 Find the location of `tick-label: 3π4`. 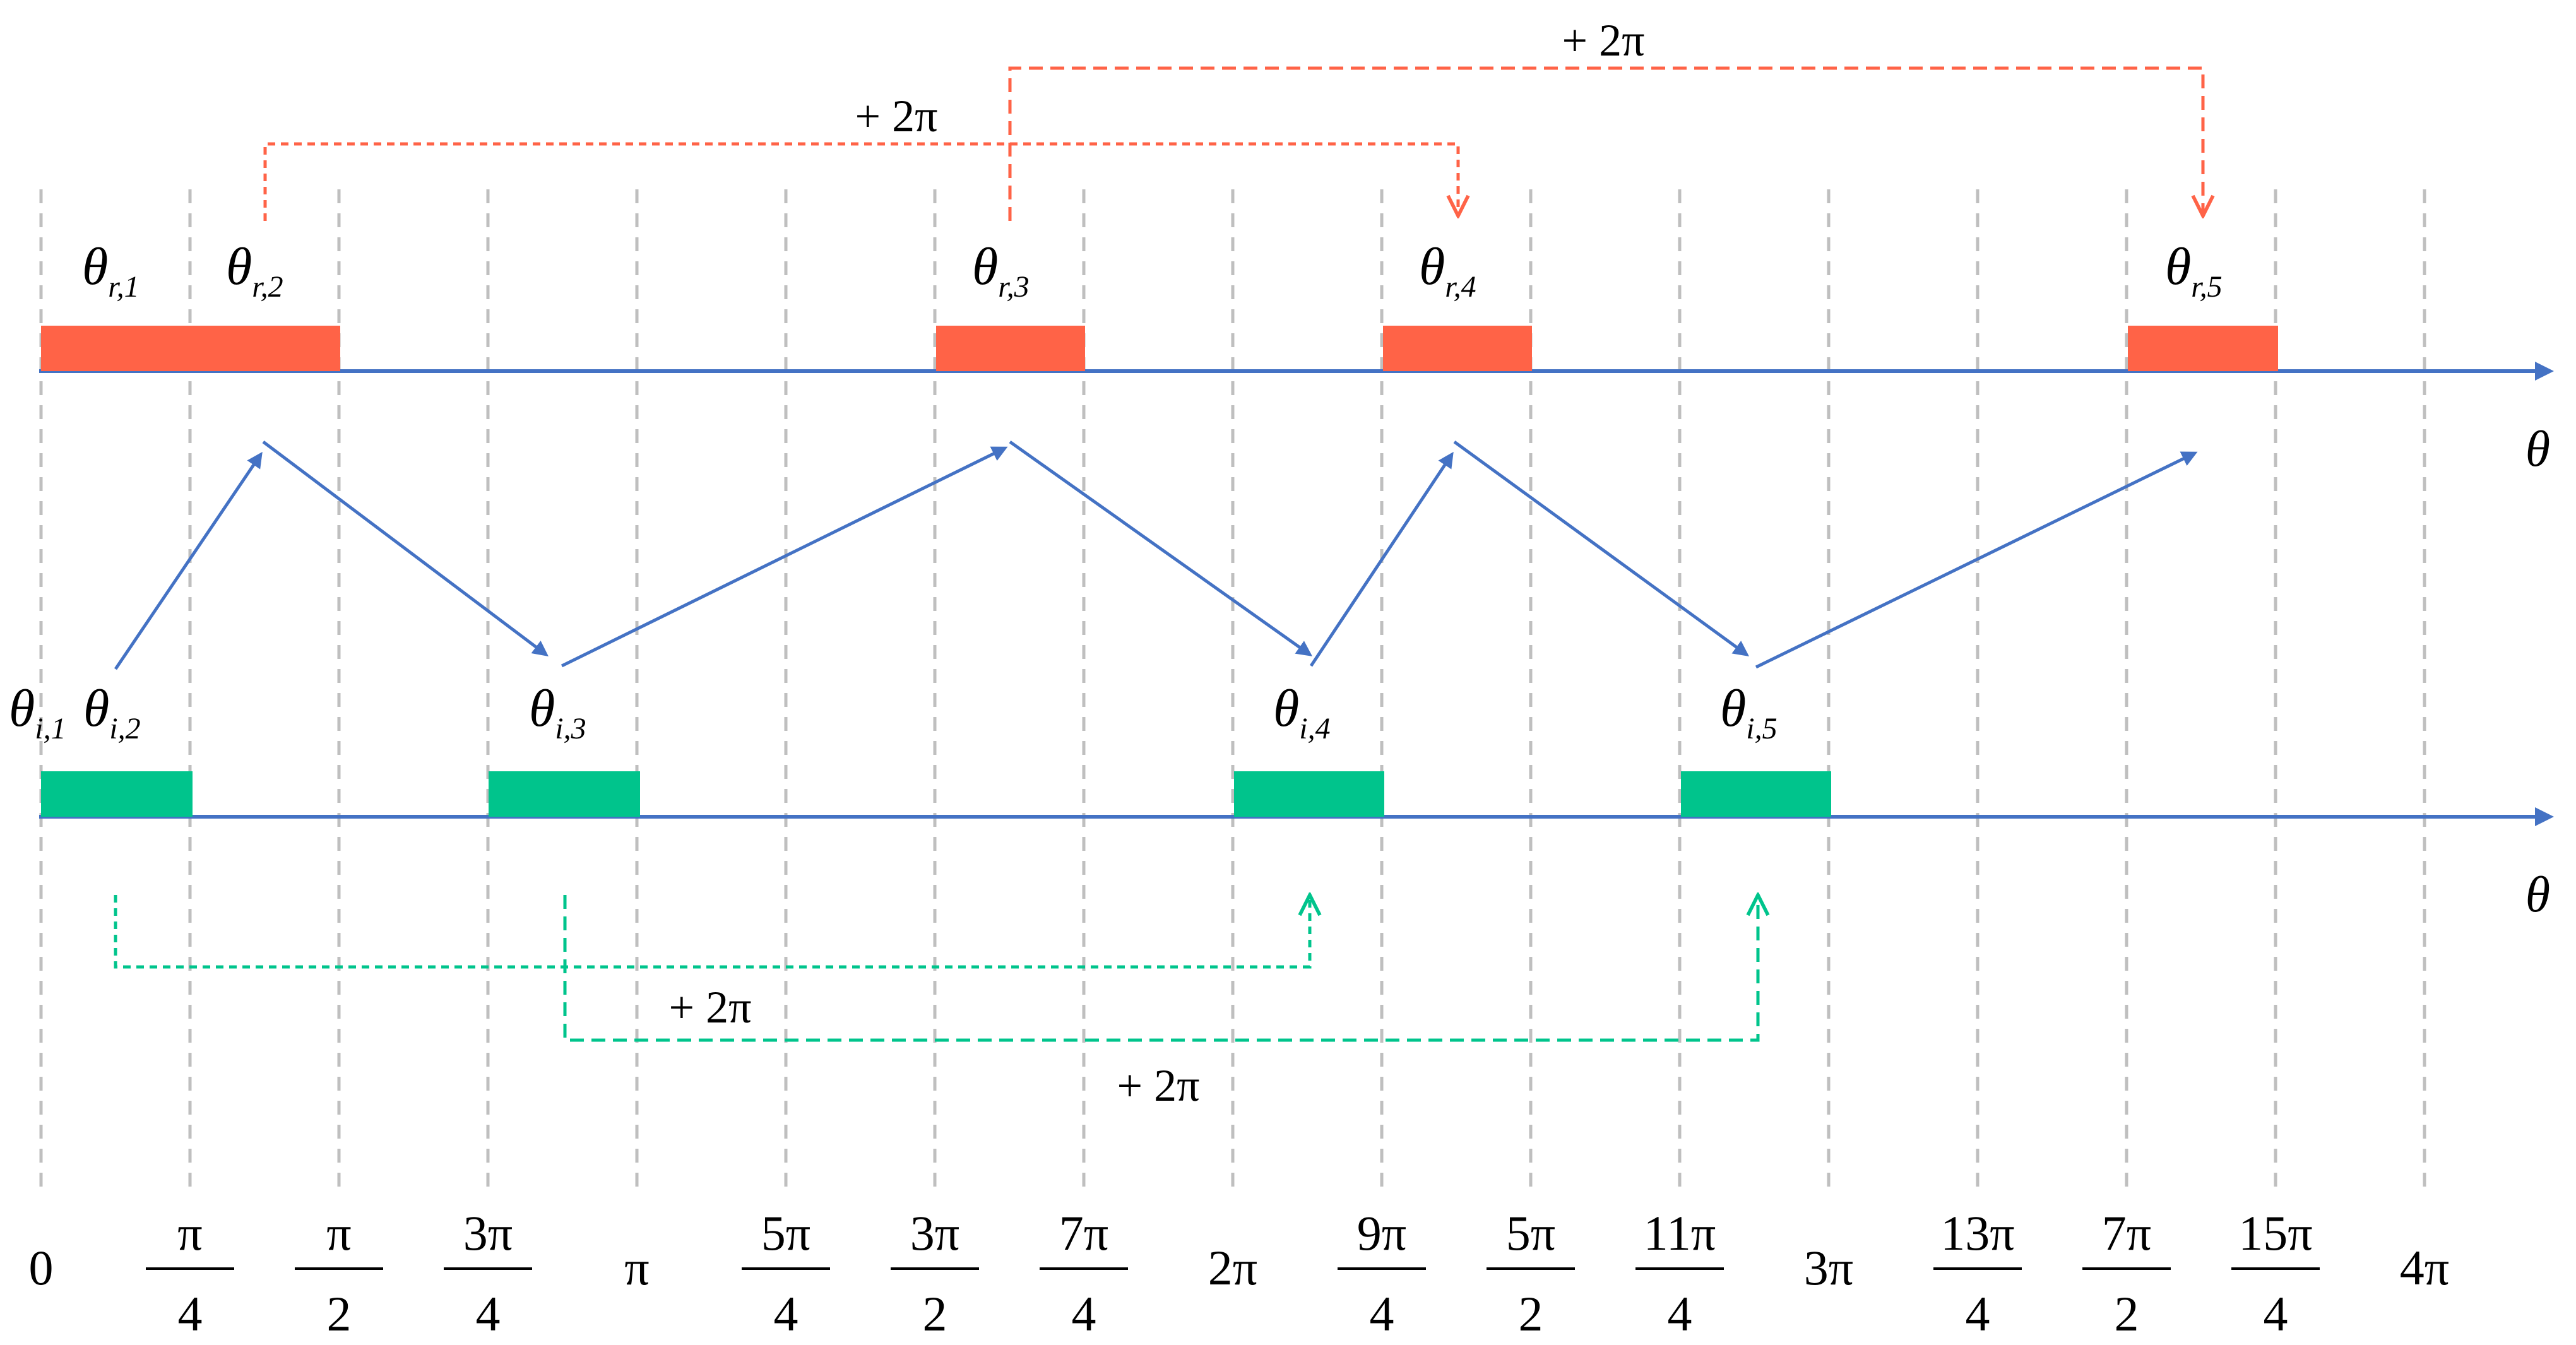

tick-label: 3π4 is located at coordinates (488, 1273).